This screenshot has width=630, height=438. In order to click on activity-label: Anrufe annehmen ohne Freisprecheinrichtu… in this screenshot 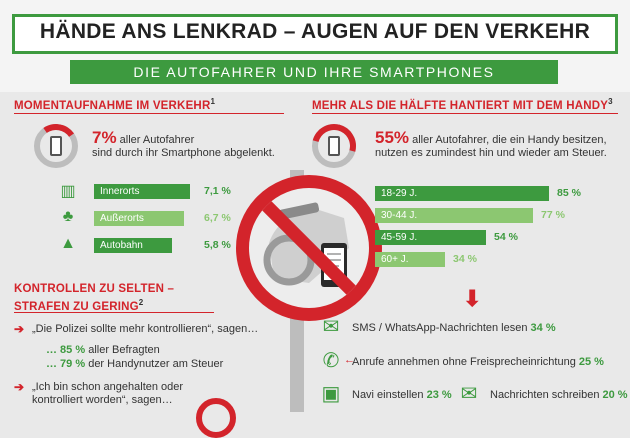, I will do `click(464, 362)`.